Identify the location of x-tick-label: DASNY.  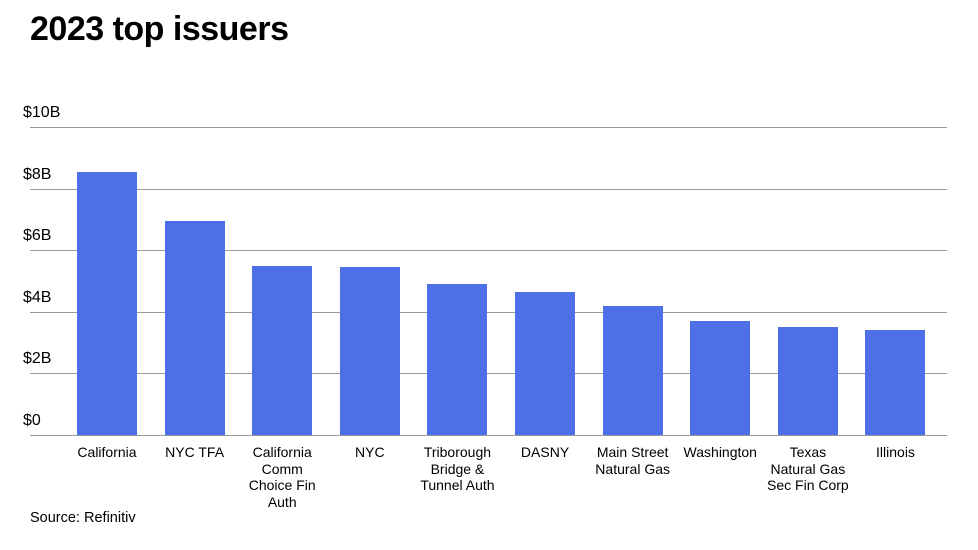
(545, 452).